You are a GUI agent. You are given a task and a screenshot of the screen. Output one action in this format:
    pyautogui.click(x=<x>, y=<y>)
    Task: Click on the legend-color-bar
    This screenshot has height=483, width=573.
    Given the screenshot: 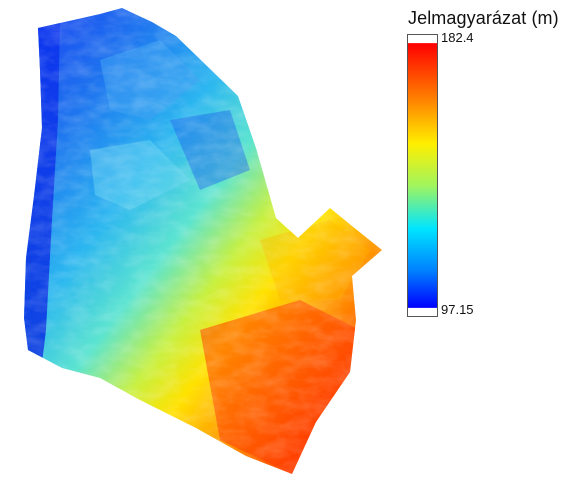 What is the action you would take?
    pyautogui.click(x=422, y=175)
    